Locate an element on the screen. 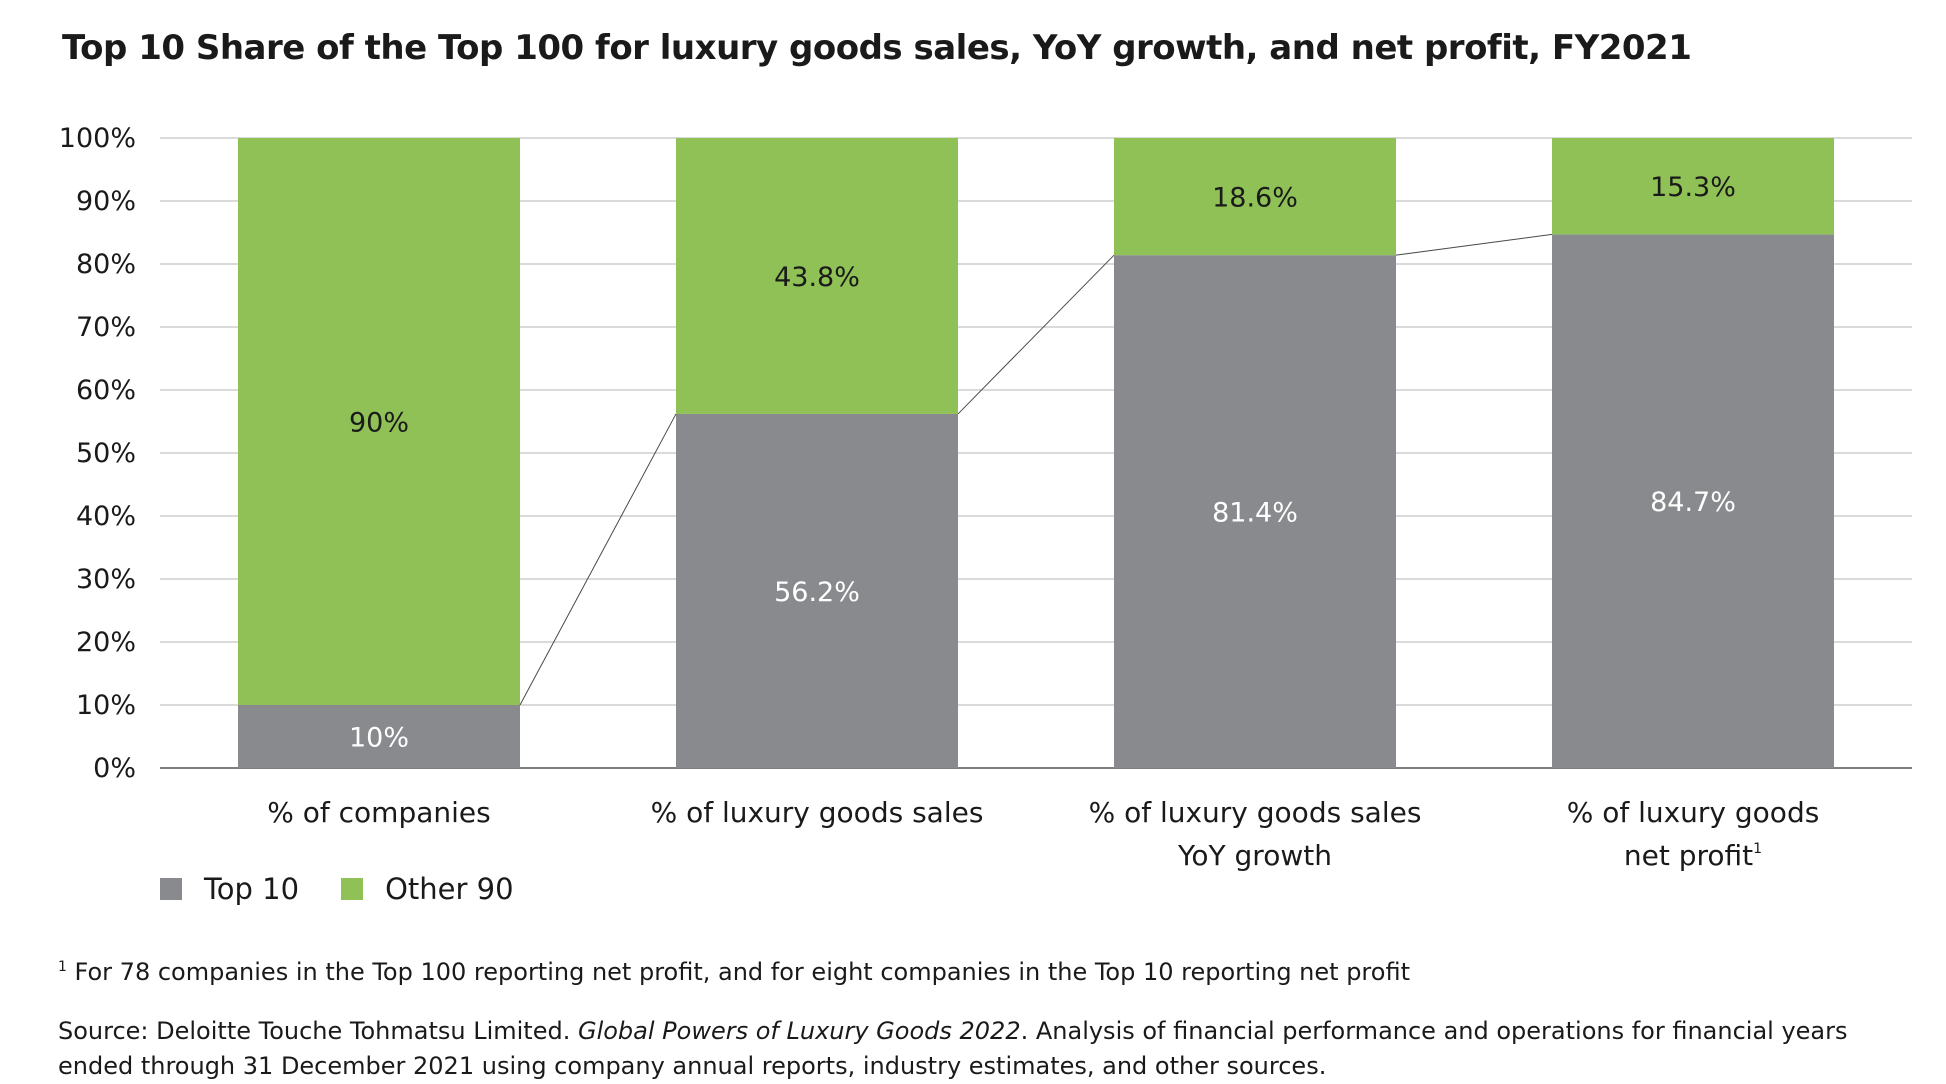 The width and height of the screenshot is (1946, 1084). data-label-other90: 43.8% is located at coordinates (817, 277).